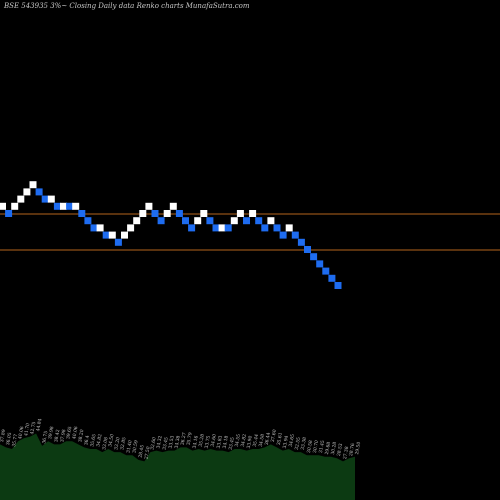 This screenshot has height=500, width=500. I want to click on volume-label: 29.50, so click(358, 448).